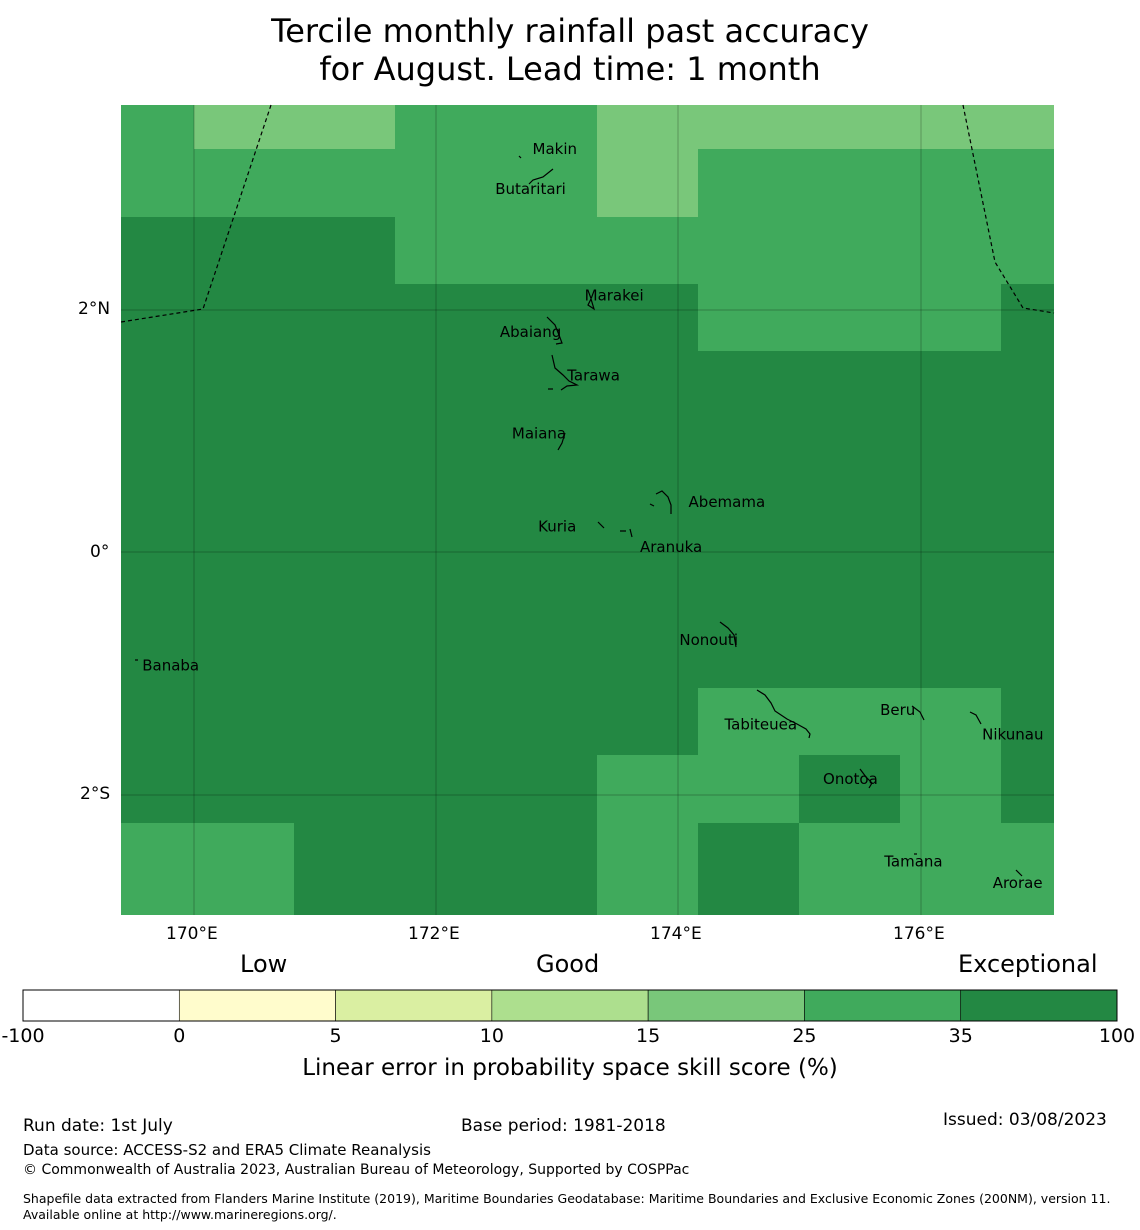 The height and width of the screenshot is (1230, 1140). I want to click on place-label-makin: Makin, so click(555, 149).